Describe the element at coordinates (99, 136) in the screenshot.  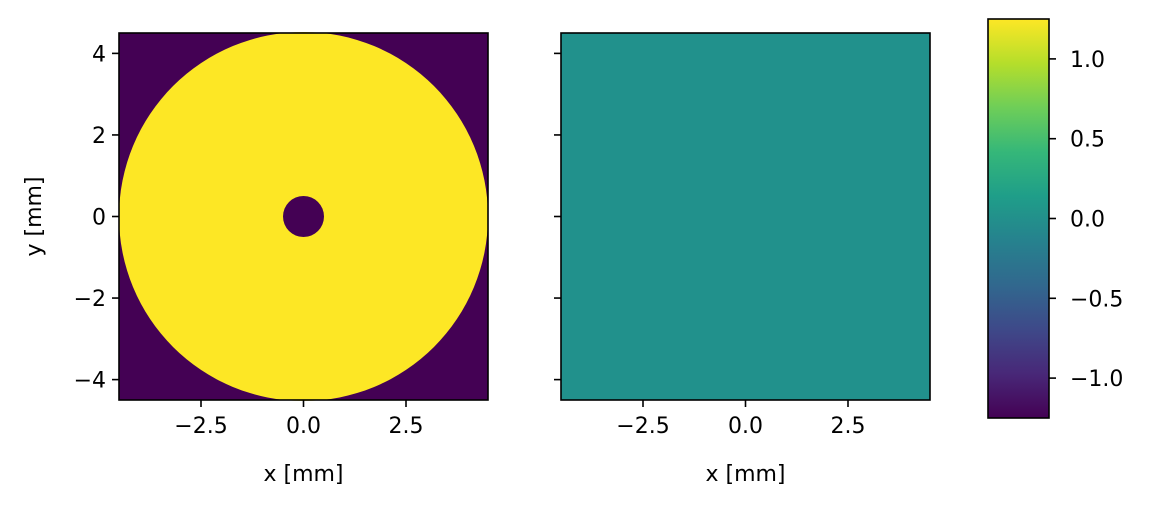
I see `left-y-tick-label: 2` at that location.